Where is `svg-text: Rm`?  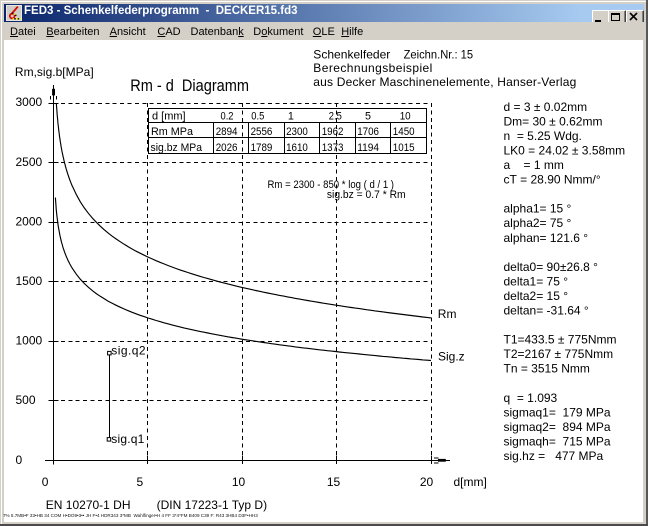 svg-text: Rm is located at coordinates (447, 314).